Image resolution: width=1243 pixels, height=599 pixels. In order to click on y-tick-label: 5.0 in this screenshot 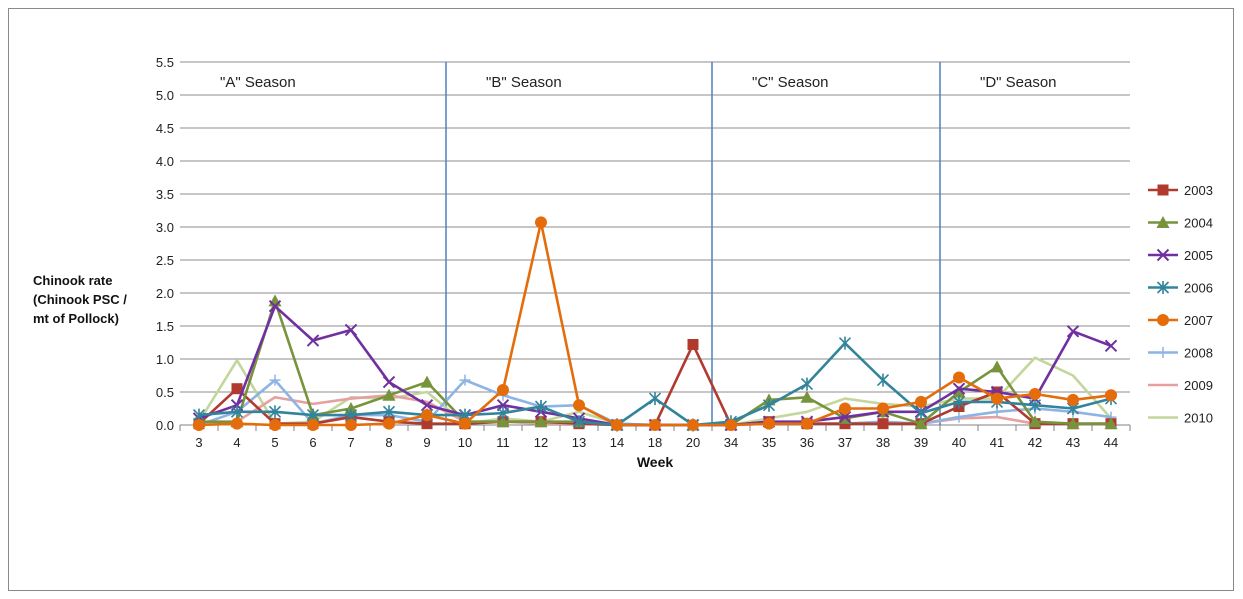, I will do `click(165, 95)`.